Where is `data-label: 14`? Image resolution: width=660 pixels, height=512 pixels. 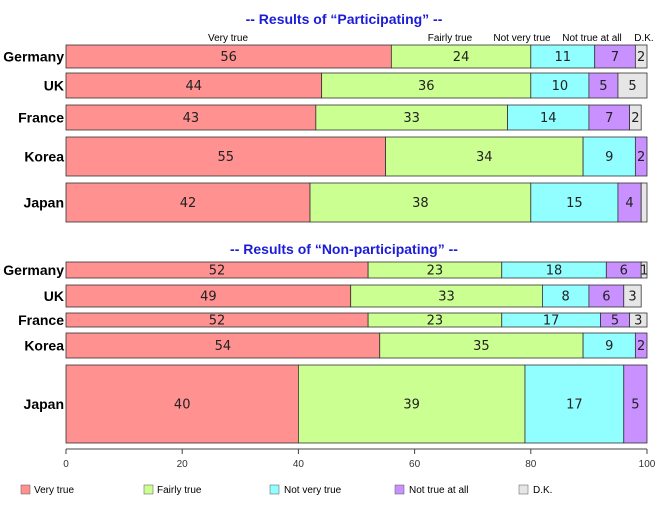
data-label: 14 is located at coordinates (548, 118).